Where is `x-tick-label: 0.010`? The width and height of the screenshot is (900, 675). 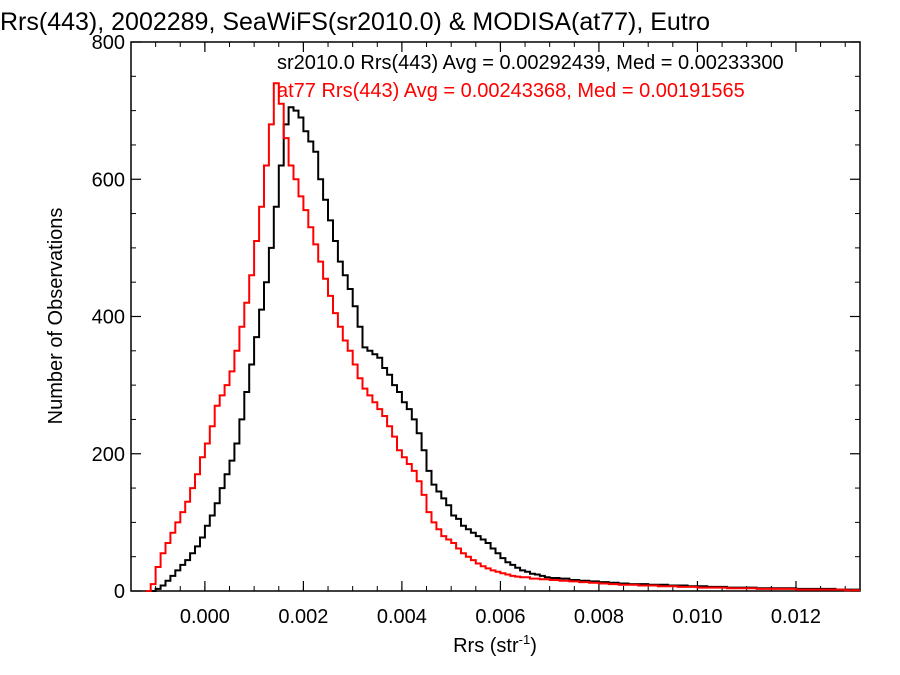 x-tick-label: 0.010 is located at coordinates (697, 617).